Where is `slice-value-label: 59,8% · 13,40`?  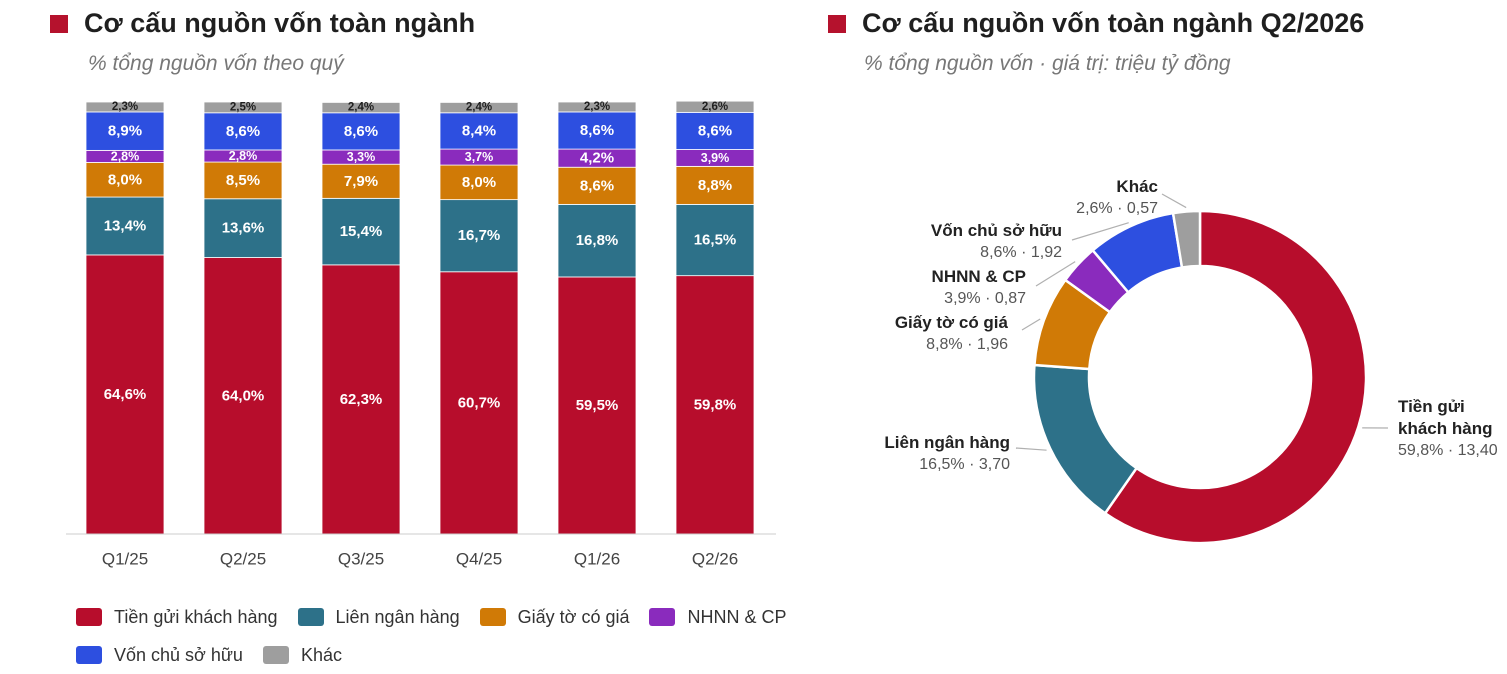 slice-value-label: 59,8% · 13,40 is located at coordinates (1448, 450).